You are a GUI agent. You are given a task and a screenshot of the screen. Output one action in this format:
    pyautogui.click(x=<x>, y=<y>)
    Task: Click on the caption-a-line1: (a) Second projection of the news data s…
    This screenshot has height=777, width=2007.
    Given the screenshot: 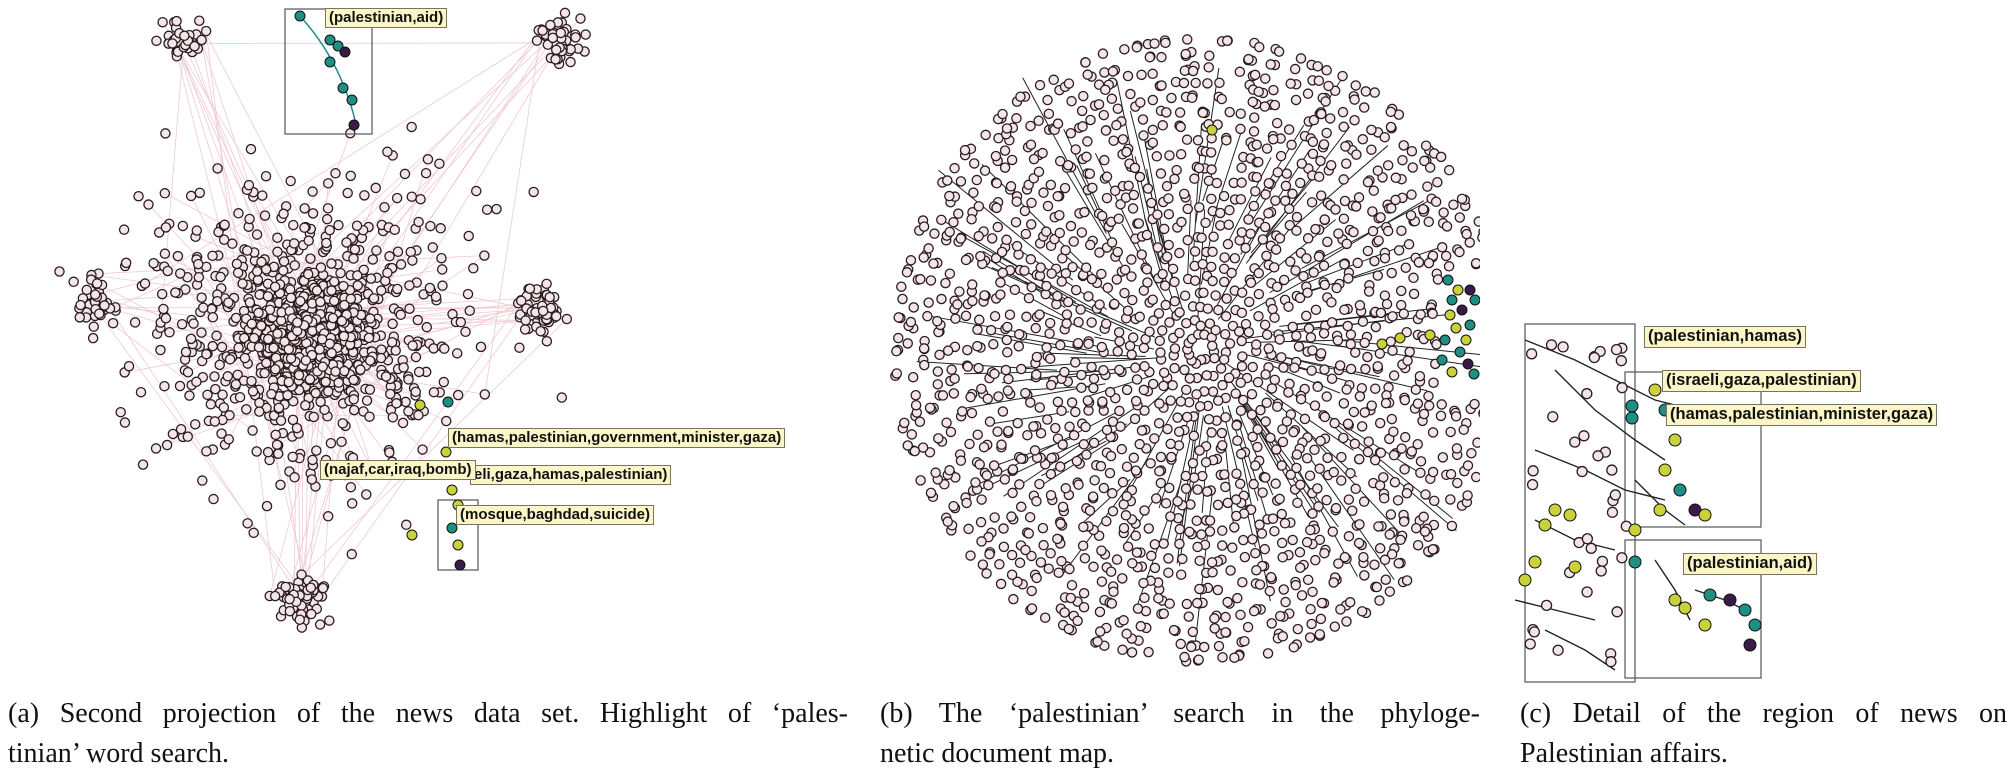 What is the action you would take?
    pyautogui.click(x=428, y=713)
    